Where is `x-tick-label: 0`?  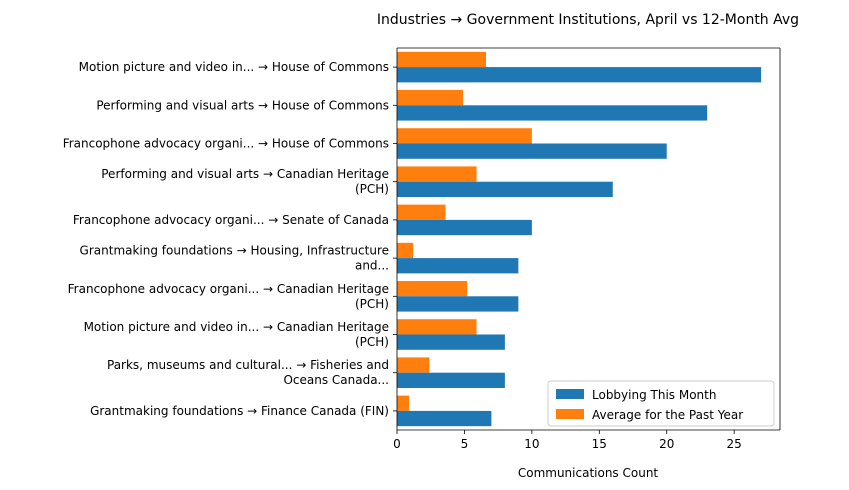
x-tick-label: 0 is located at coordinates (397, 444).